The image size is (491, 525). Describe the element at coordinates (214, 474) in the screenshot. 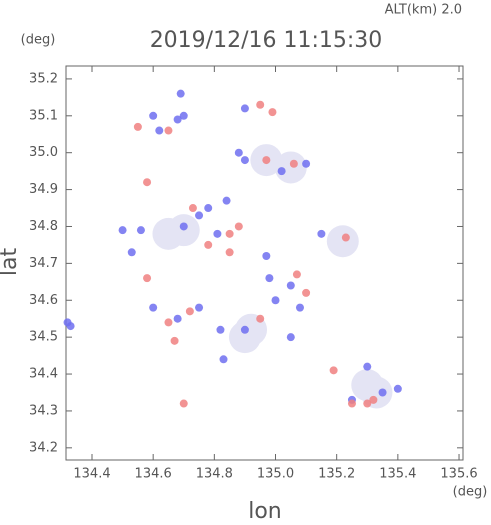

I see `x-tick-label: 134.8` at that location.